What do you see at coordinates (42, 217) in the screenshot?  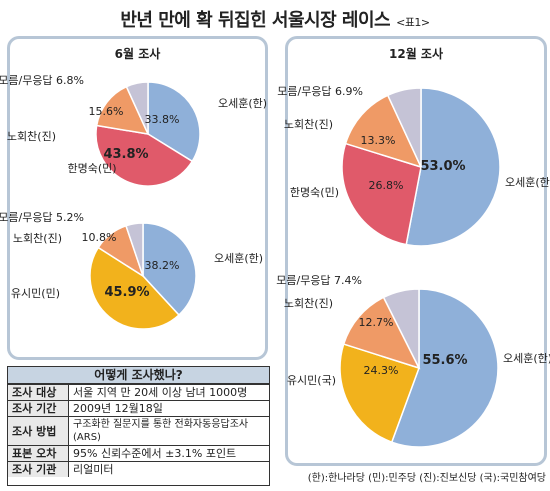 I see `slice-label: 모름/무응답 5.2%` at bounding box center [42, 217].